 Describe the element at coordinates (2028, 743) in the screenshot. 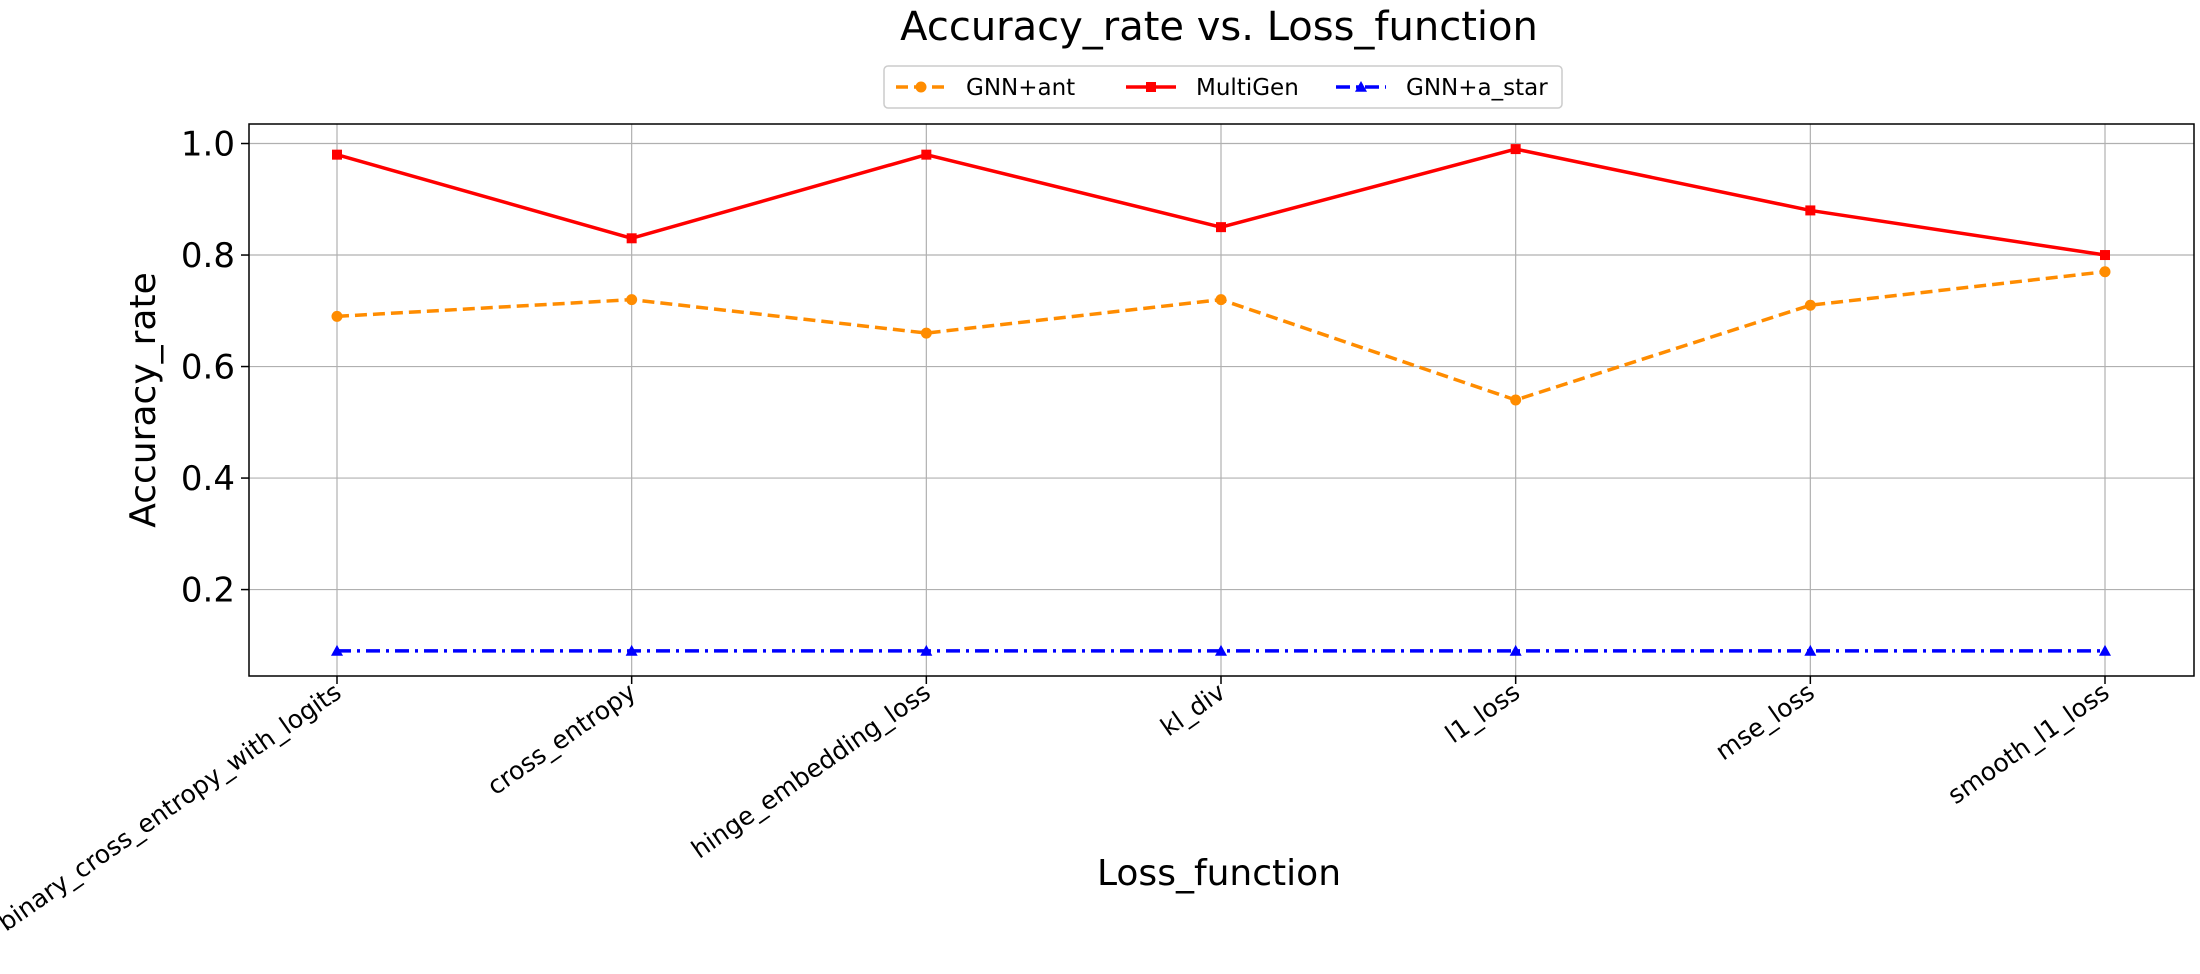

I see `x-tick-label: smooth_l1_loss` at that location.